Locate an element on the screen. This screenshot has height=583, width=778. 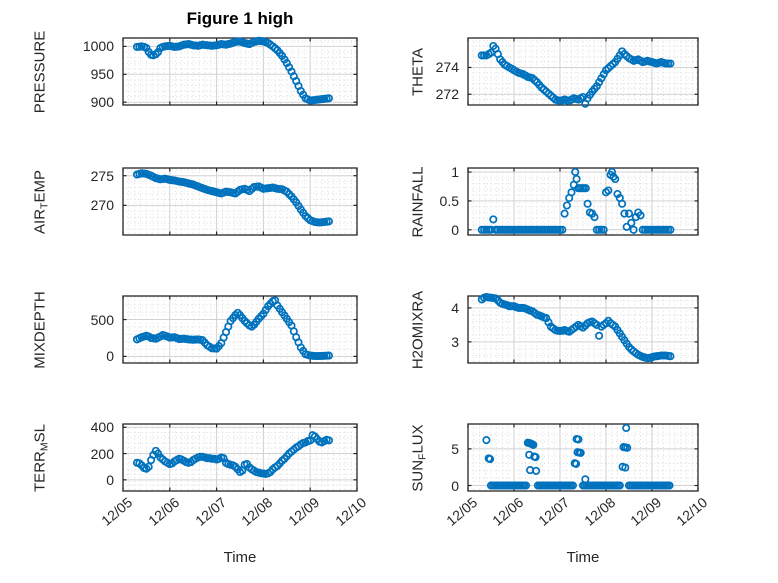
subplot-h2omixra is located at coordinates (583, 328).